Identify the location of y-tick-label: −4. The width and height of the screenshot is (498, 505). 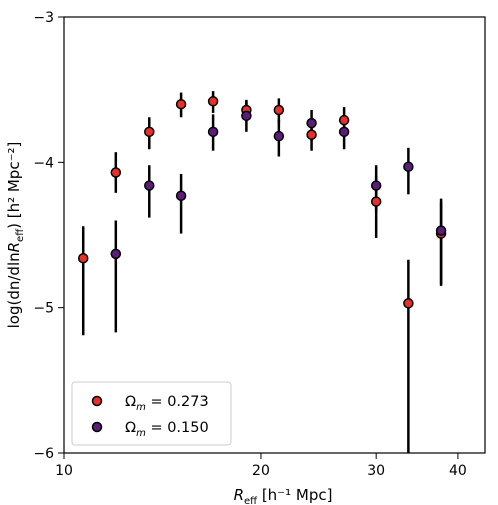
(43, 163).